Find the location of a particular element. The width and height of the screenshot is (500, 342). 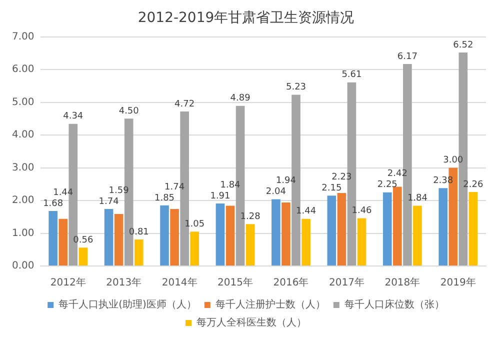

data-label: 3.00 is located at coordinates (453, 161).